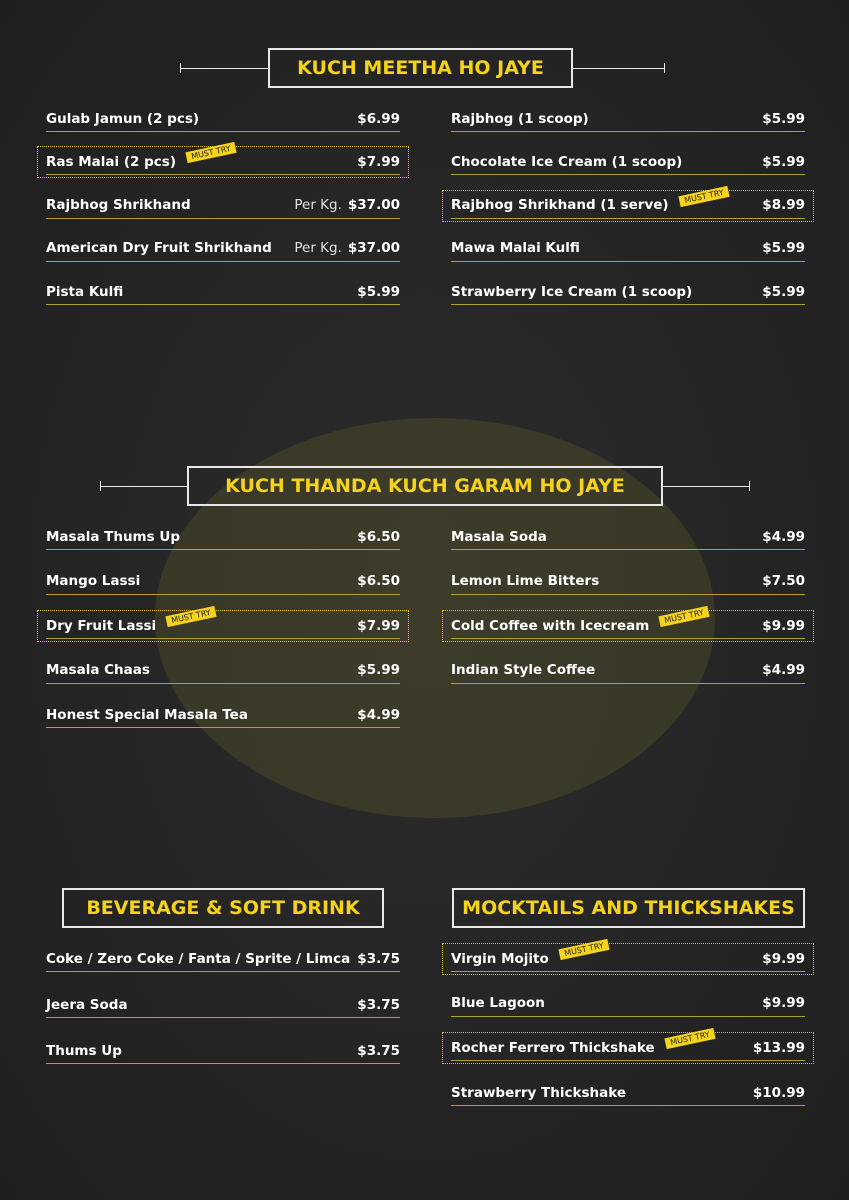  I want to click on menu-item: Rajbhog (1 scoop) $5.99, so click(628, 119).